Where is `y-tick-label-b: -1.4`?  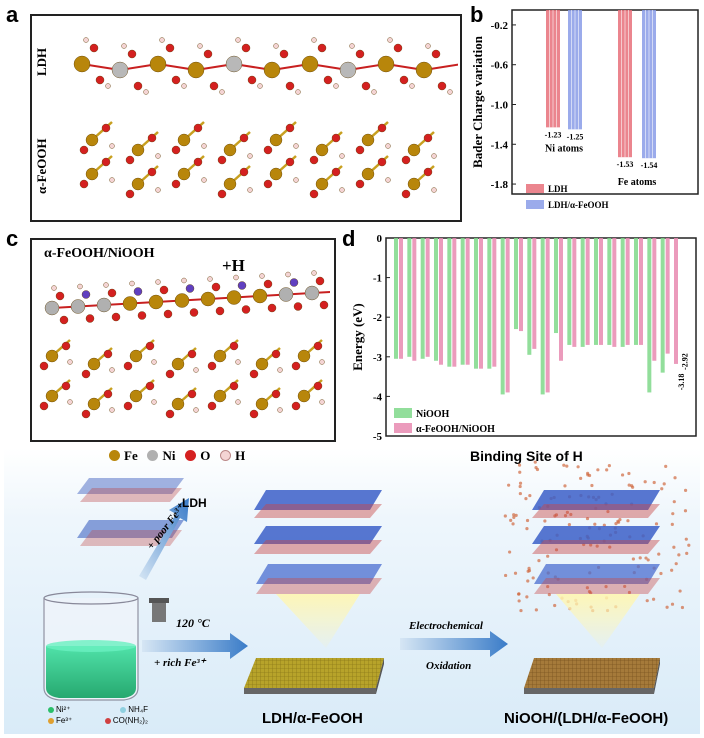 y-tick-label-b: -1.4 is located at coordinates (500, 145).